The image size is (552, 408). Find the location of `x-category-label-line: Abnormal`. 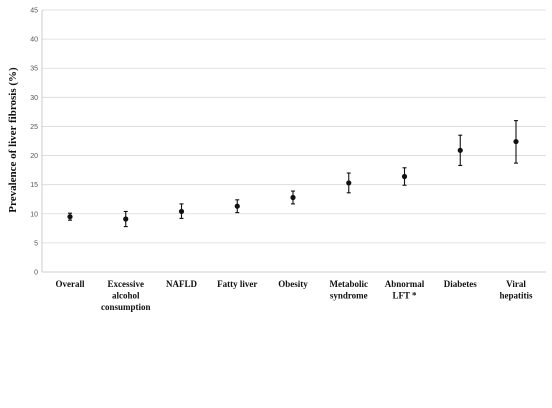

x-category-label-line: Abnormal is located at coordinates (405, 284).